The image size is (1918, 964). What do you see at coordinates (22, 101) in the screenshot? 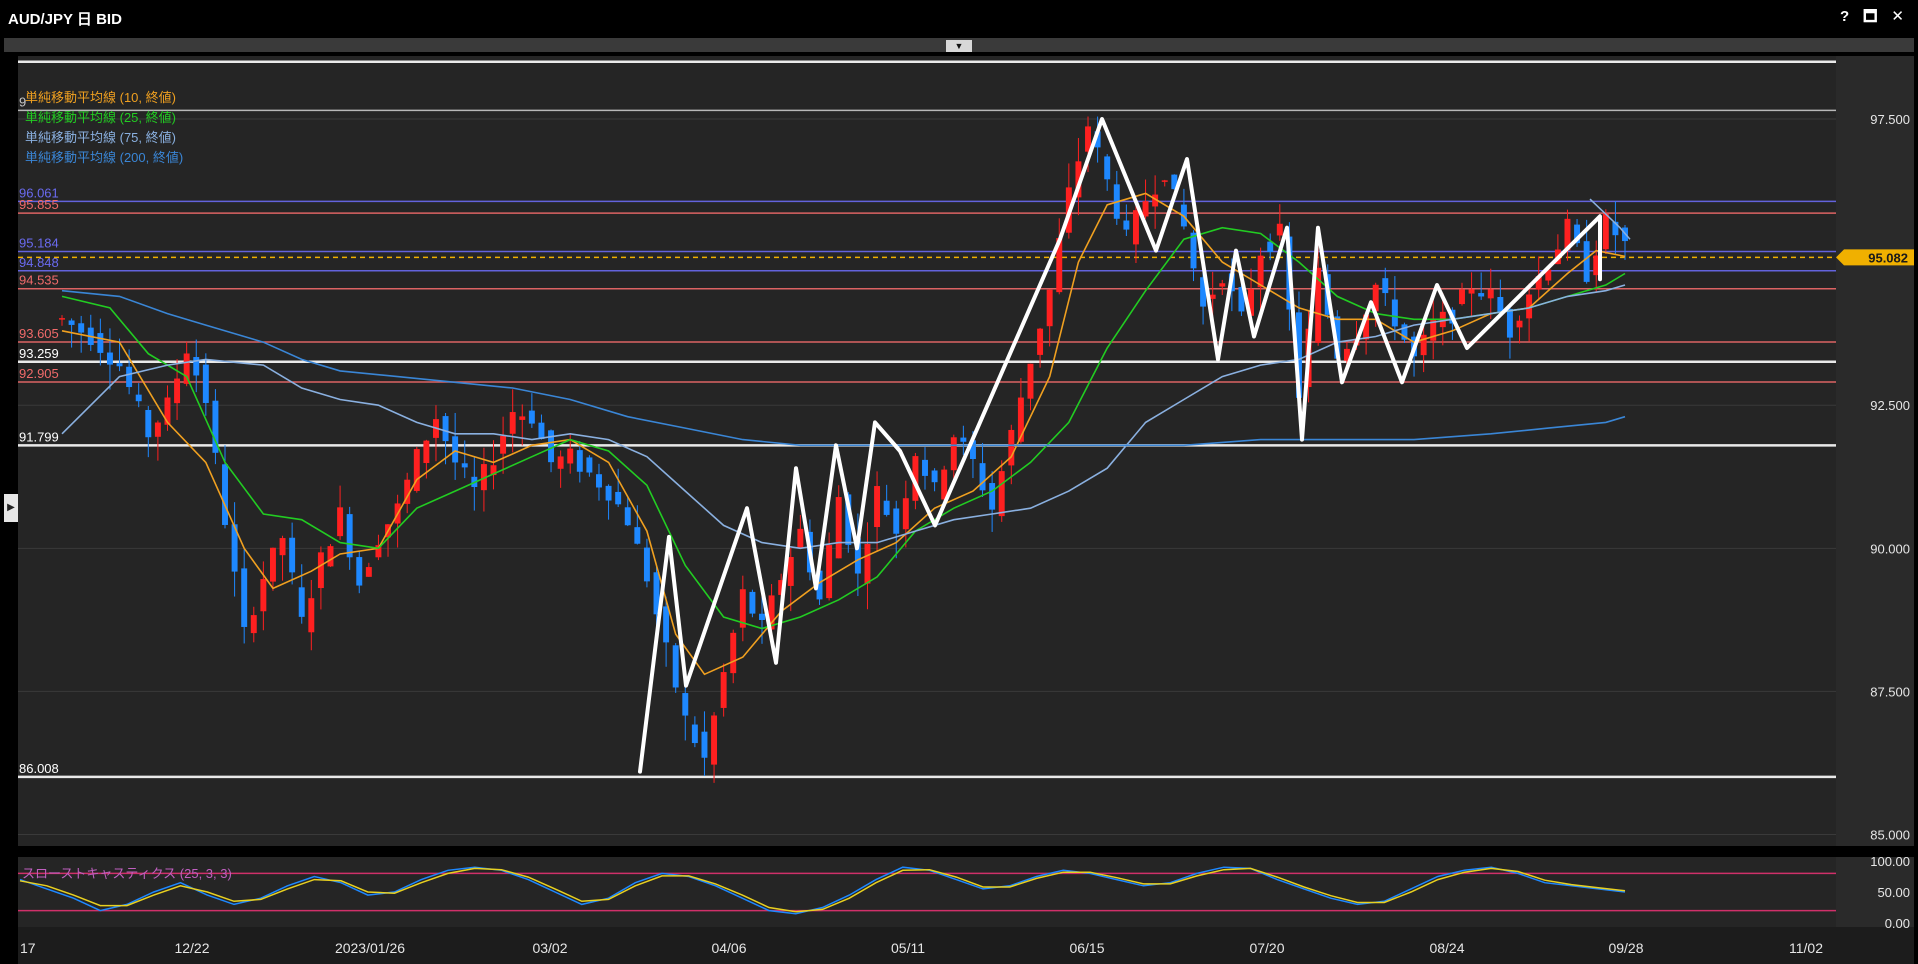
I see `horizontal-level-label: 9` at bounding box center [22, 101].